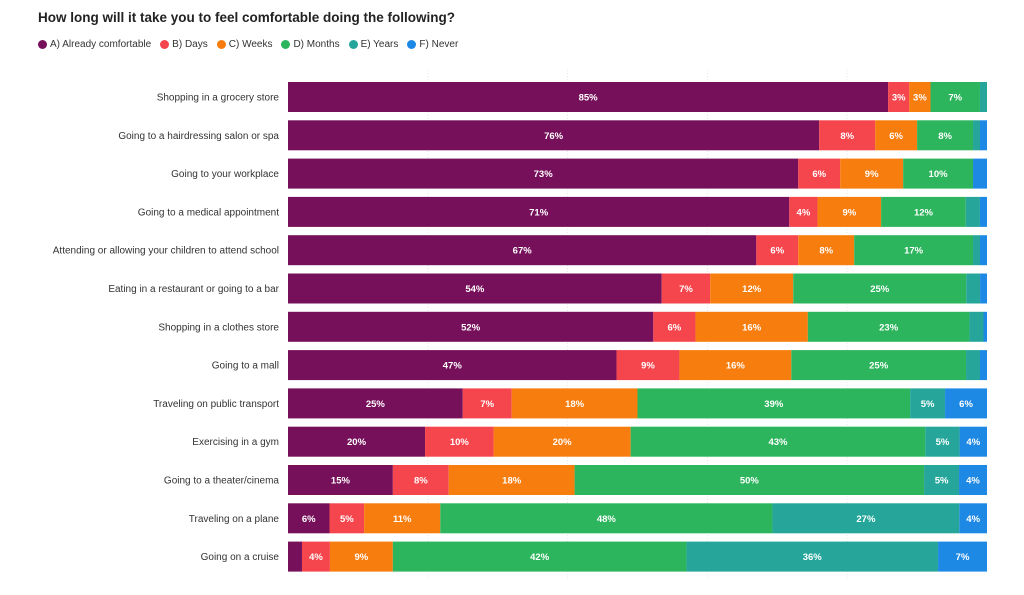 The width and height of the screenshot is (1024, 595). What do you see at coordinates (310, 44) in the screenshot?
I see `legend-item: D) Months` at bounding box center [310, 44].